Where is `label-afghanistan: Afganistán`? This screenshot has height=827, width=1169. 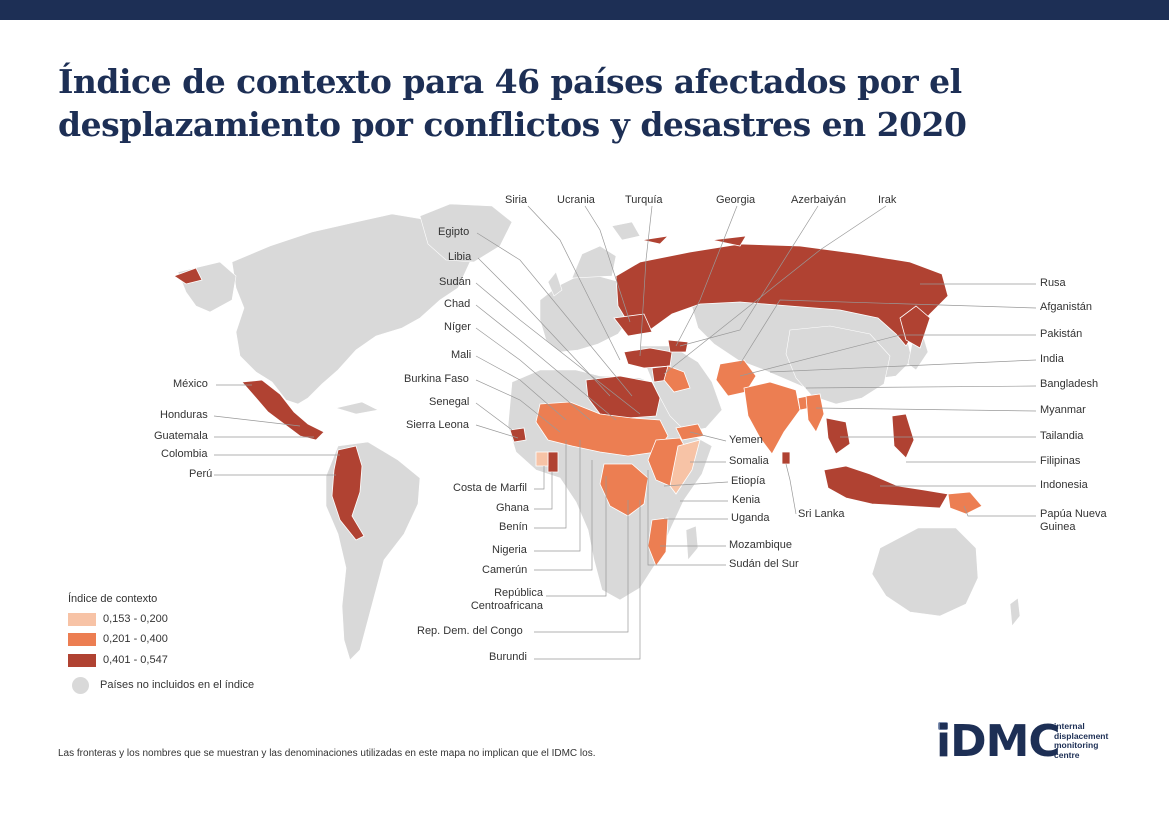 label-afghanistan: Afganistán is located at coordinates (1066, 307).